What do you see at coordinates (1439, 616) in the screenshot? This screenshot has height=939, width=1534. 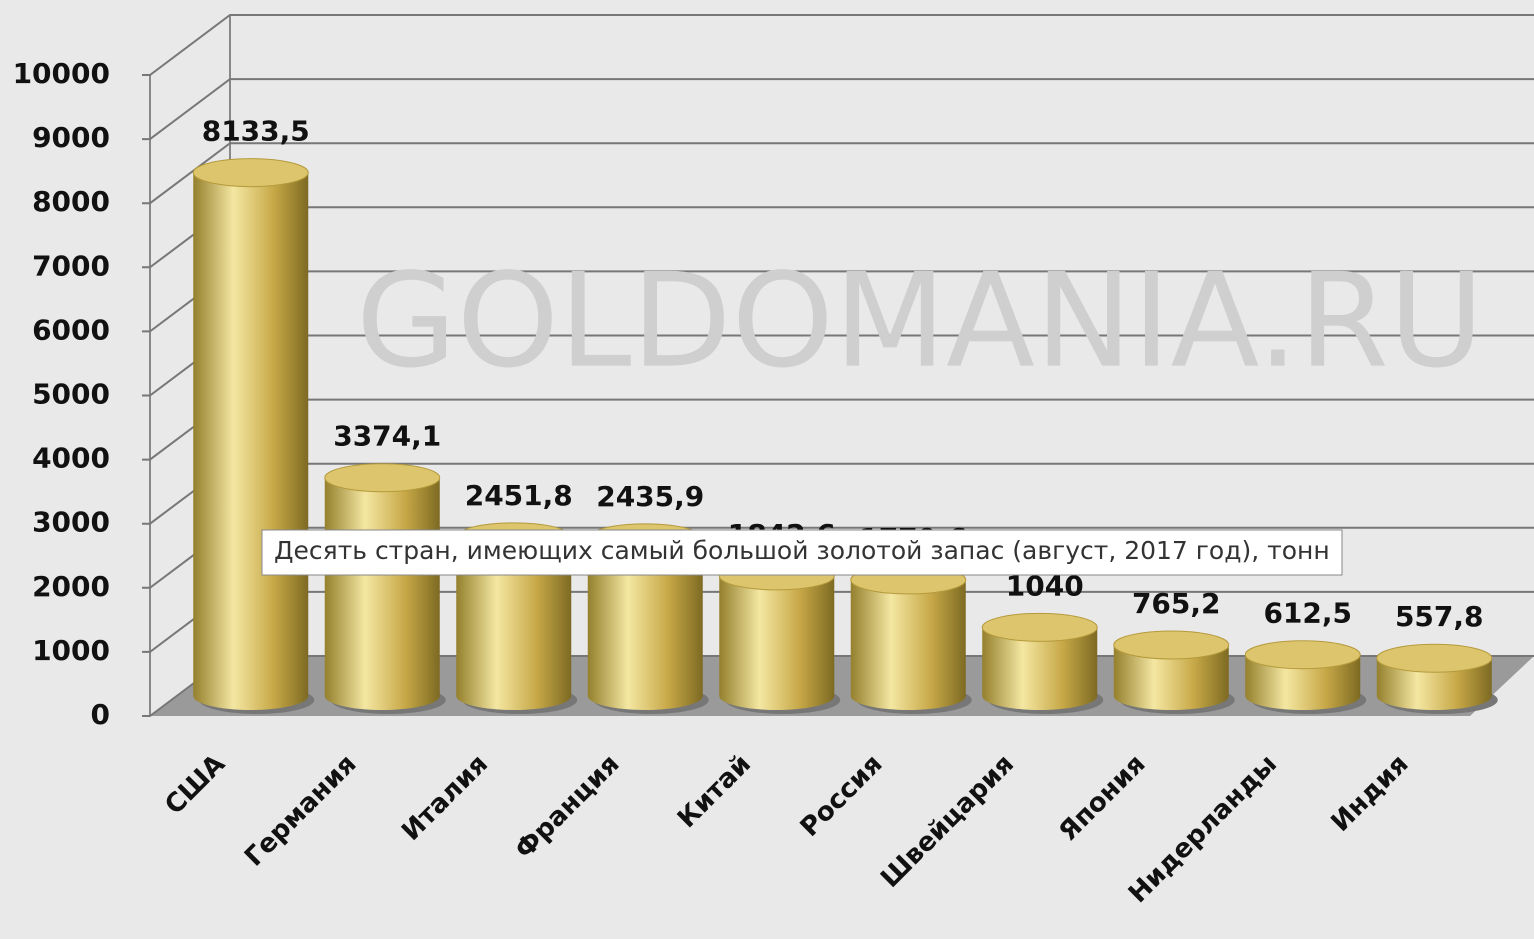 I see `value-label: 557,8` at bounding box center [1439, 616].